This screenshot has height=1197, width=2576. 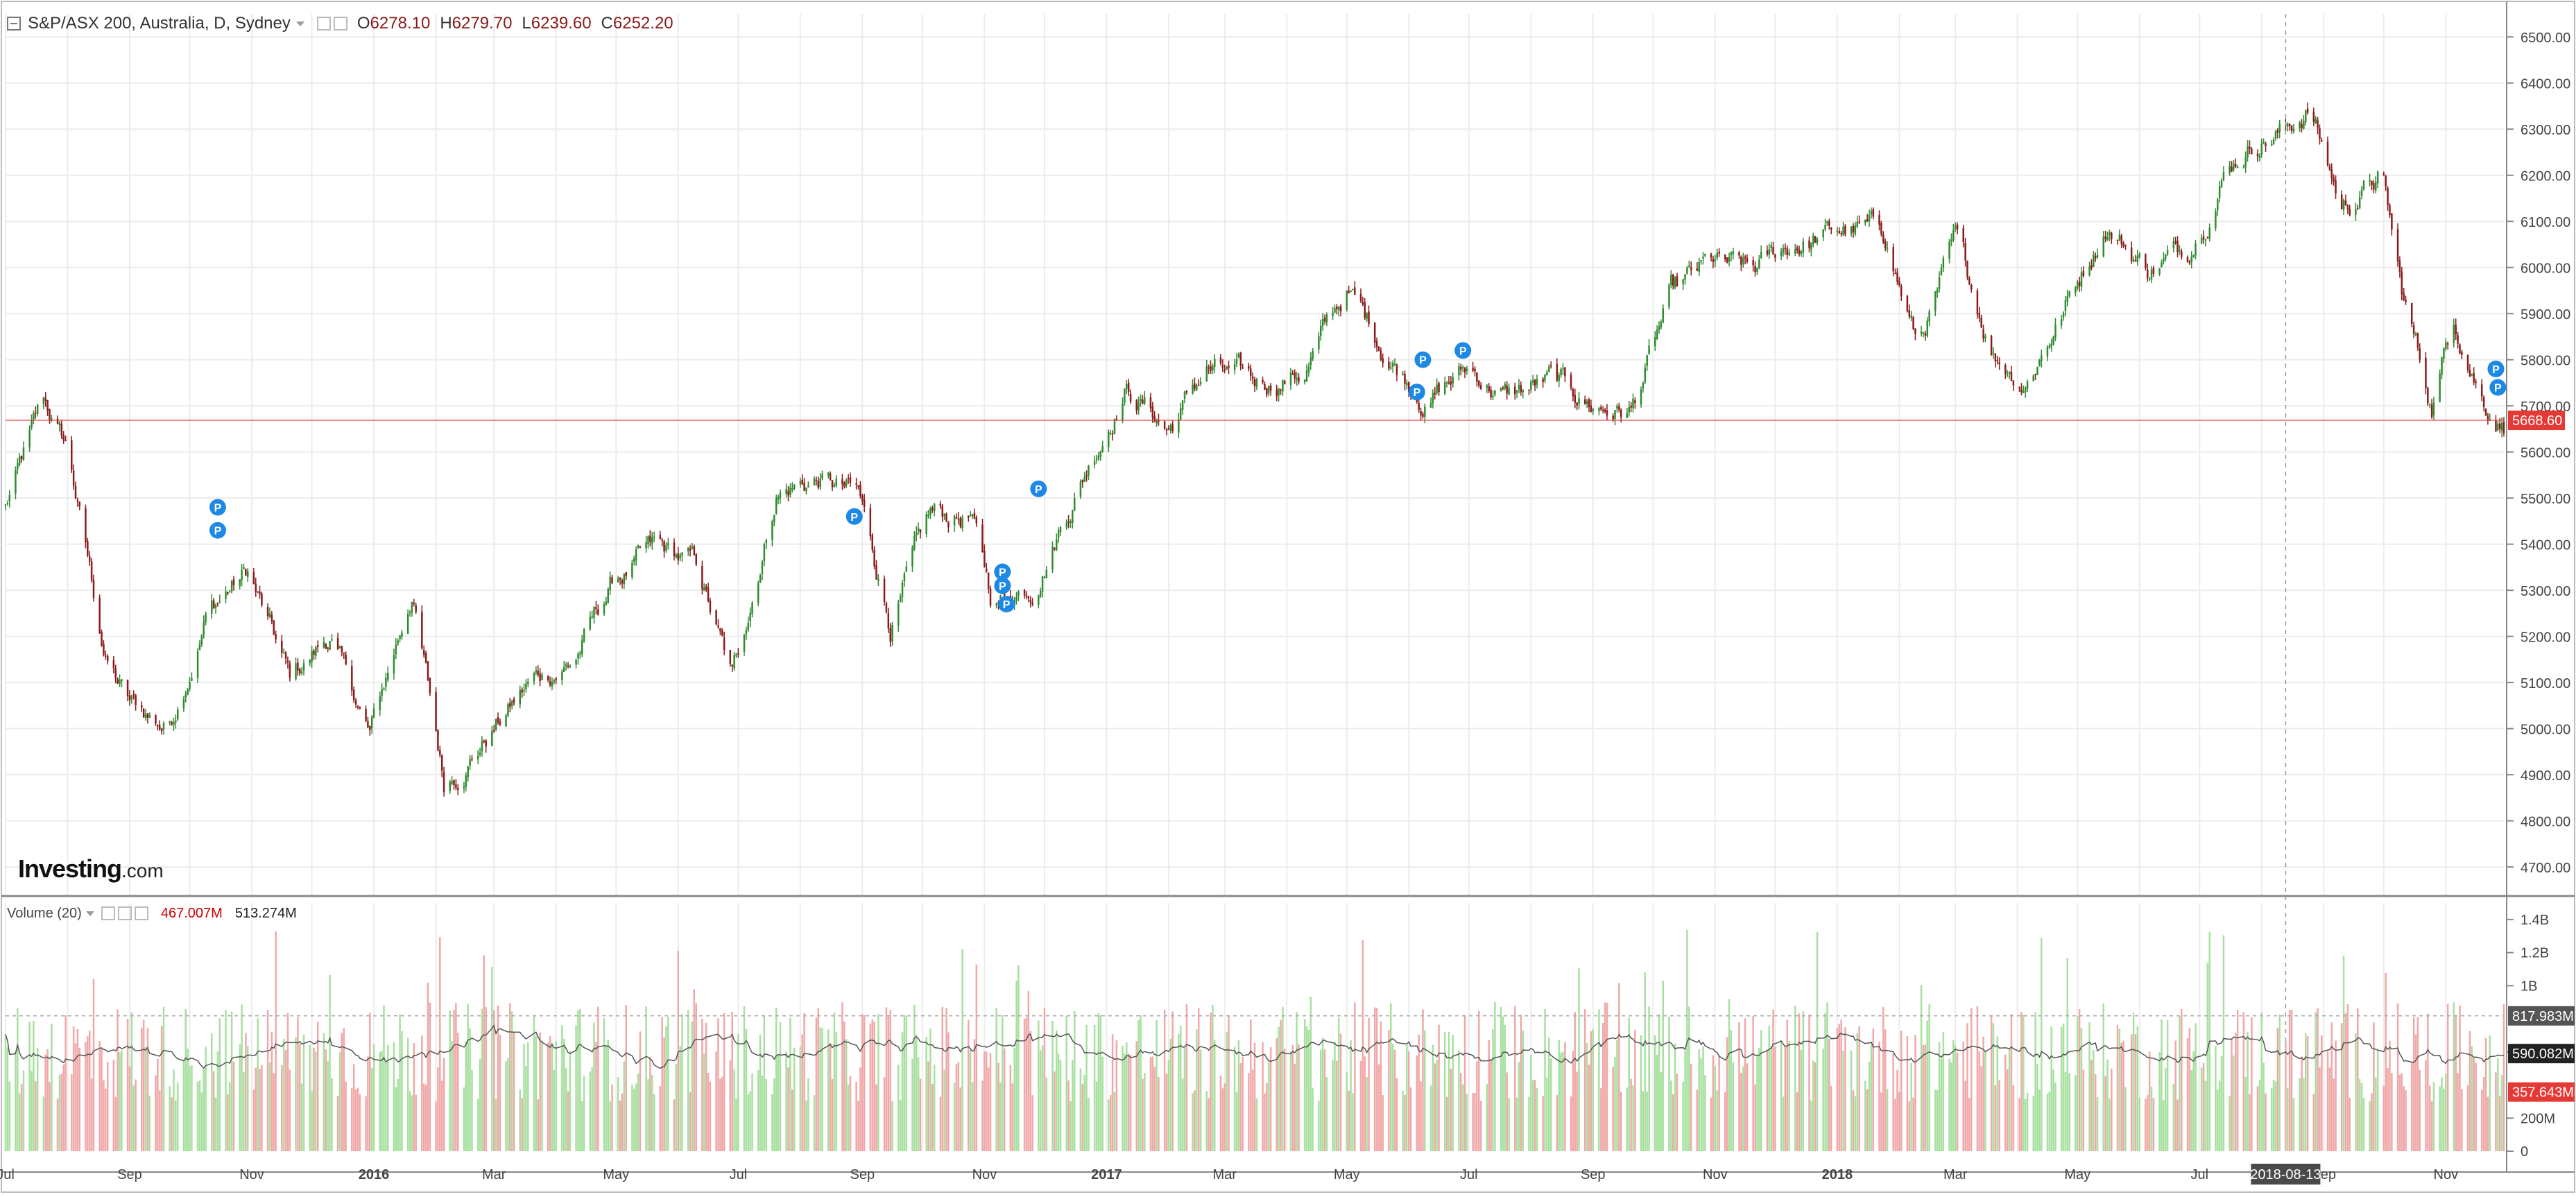 I want to click on open-value: 6278.10, so click(x=400, y=24).